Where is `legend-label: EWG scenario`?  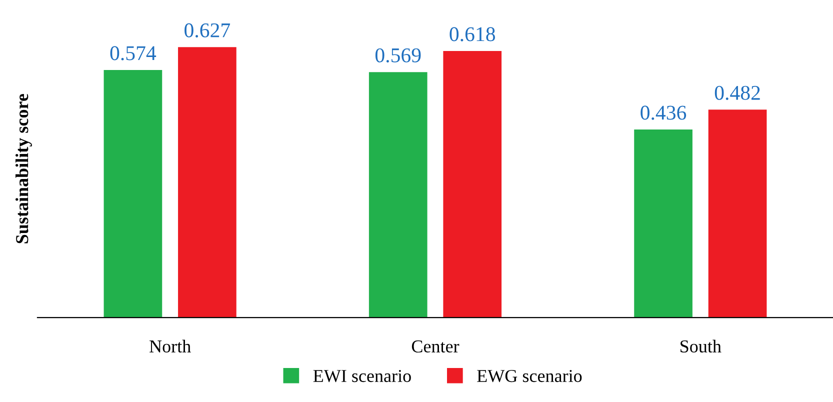 legend-label: EWG scenario is located at coordinates (529, 376).